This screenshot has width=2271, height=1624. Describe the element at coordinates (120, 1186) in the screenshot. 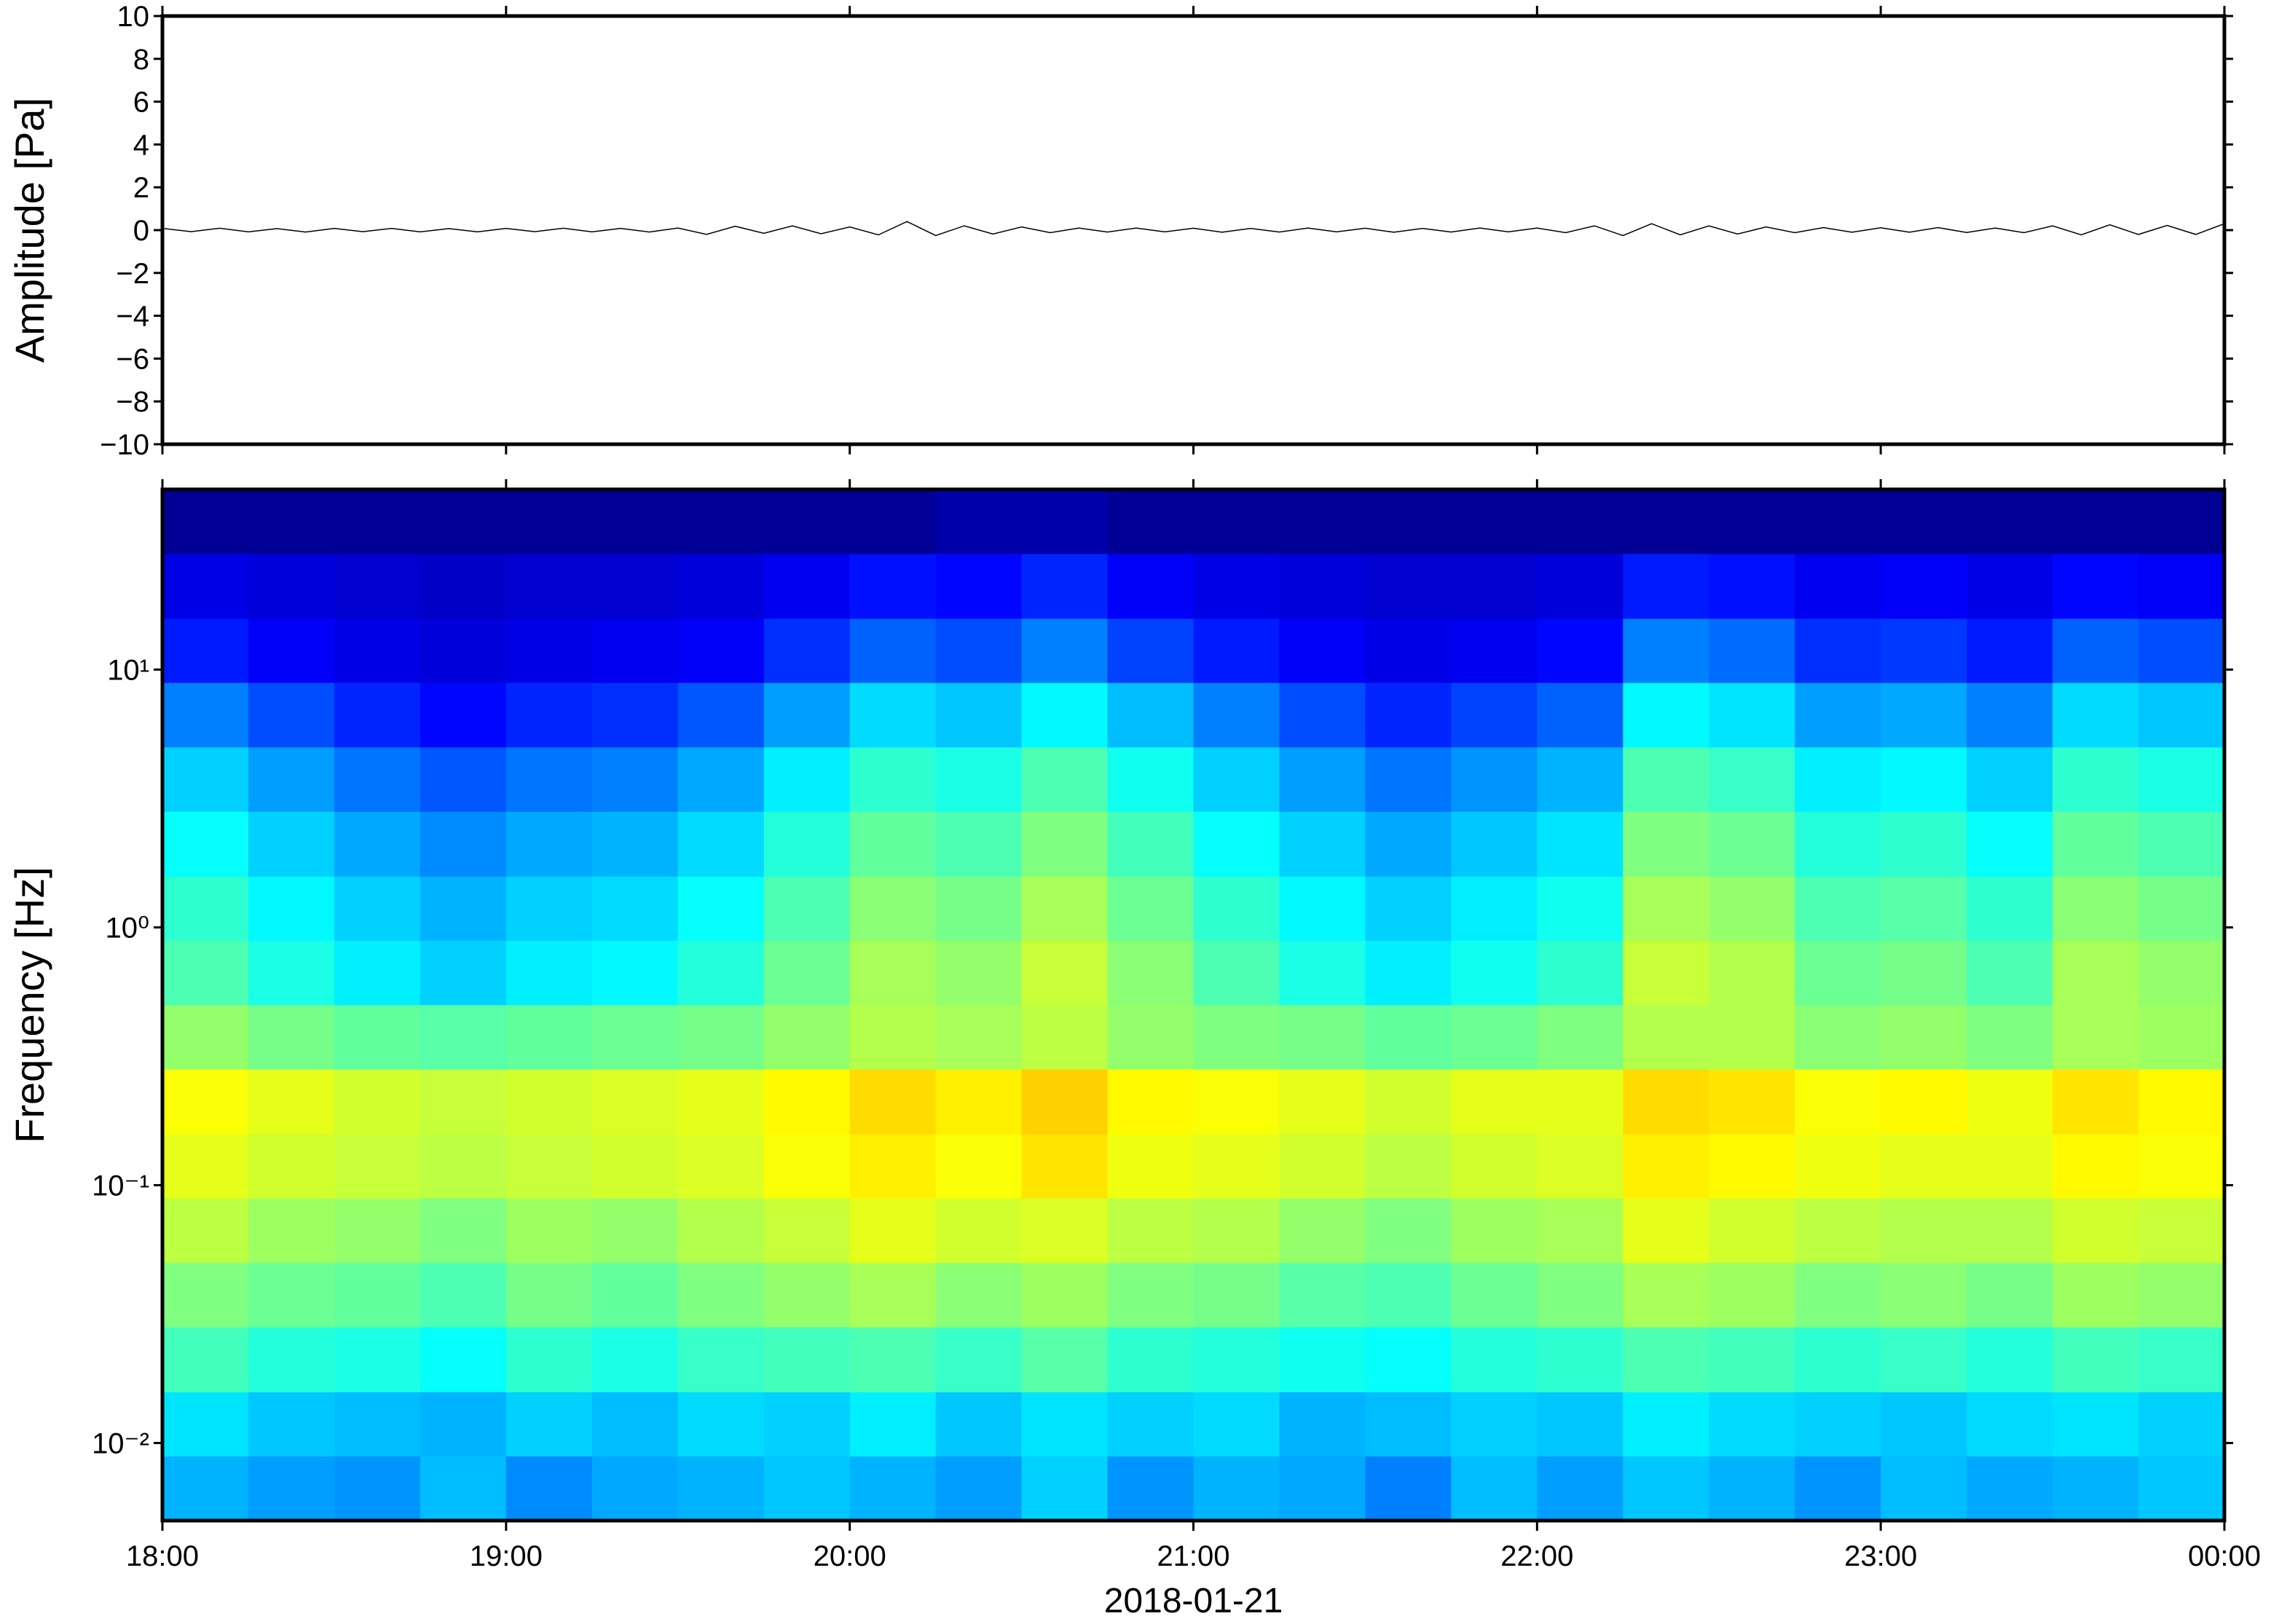

I see `y-tick-label: 10⁻¹` at that location.